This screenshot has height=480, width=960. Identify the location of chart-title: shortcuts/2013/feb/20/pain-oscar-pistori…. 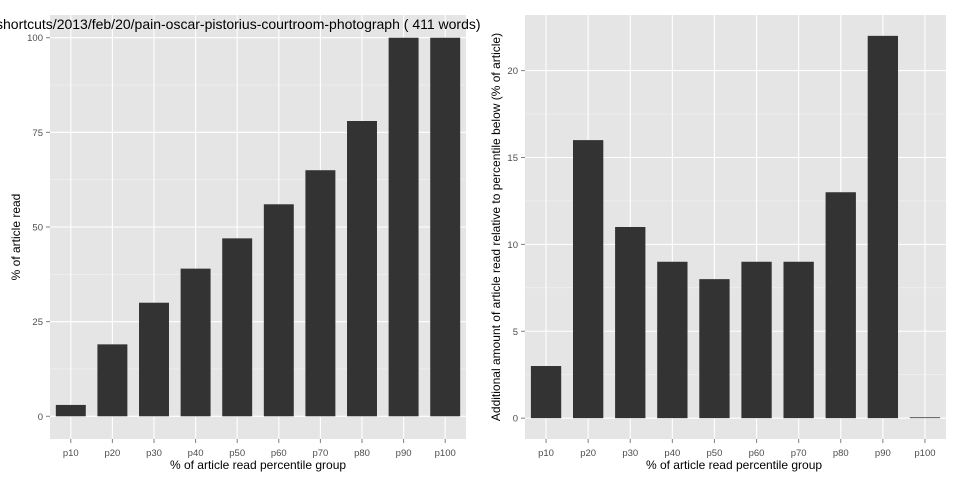
(240, 24).